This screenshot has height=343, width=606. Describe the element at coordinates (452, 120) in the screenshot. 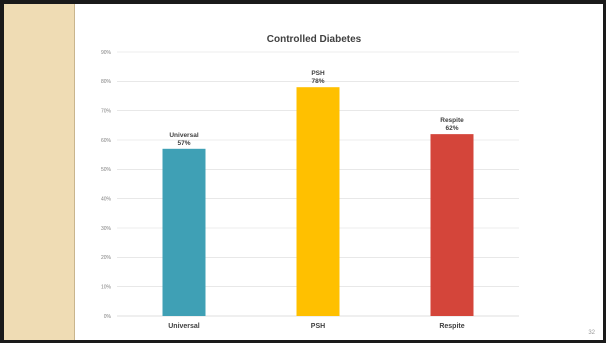

I see `data-label-name: Respite` at that location.